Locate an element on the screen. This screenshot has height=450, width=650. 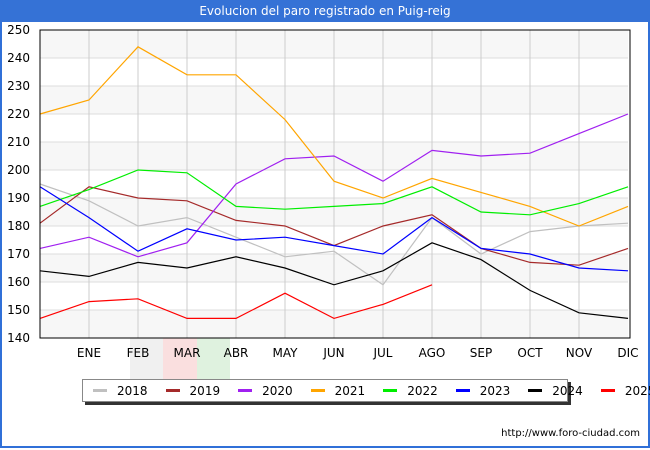
x-tick-label: SEP is located at coordinates (481, 353).